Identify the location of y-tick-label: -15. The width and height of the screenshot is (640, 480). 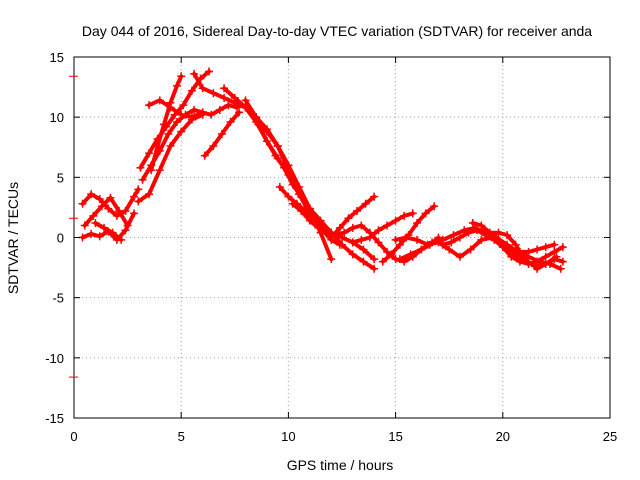
(54, 418).